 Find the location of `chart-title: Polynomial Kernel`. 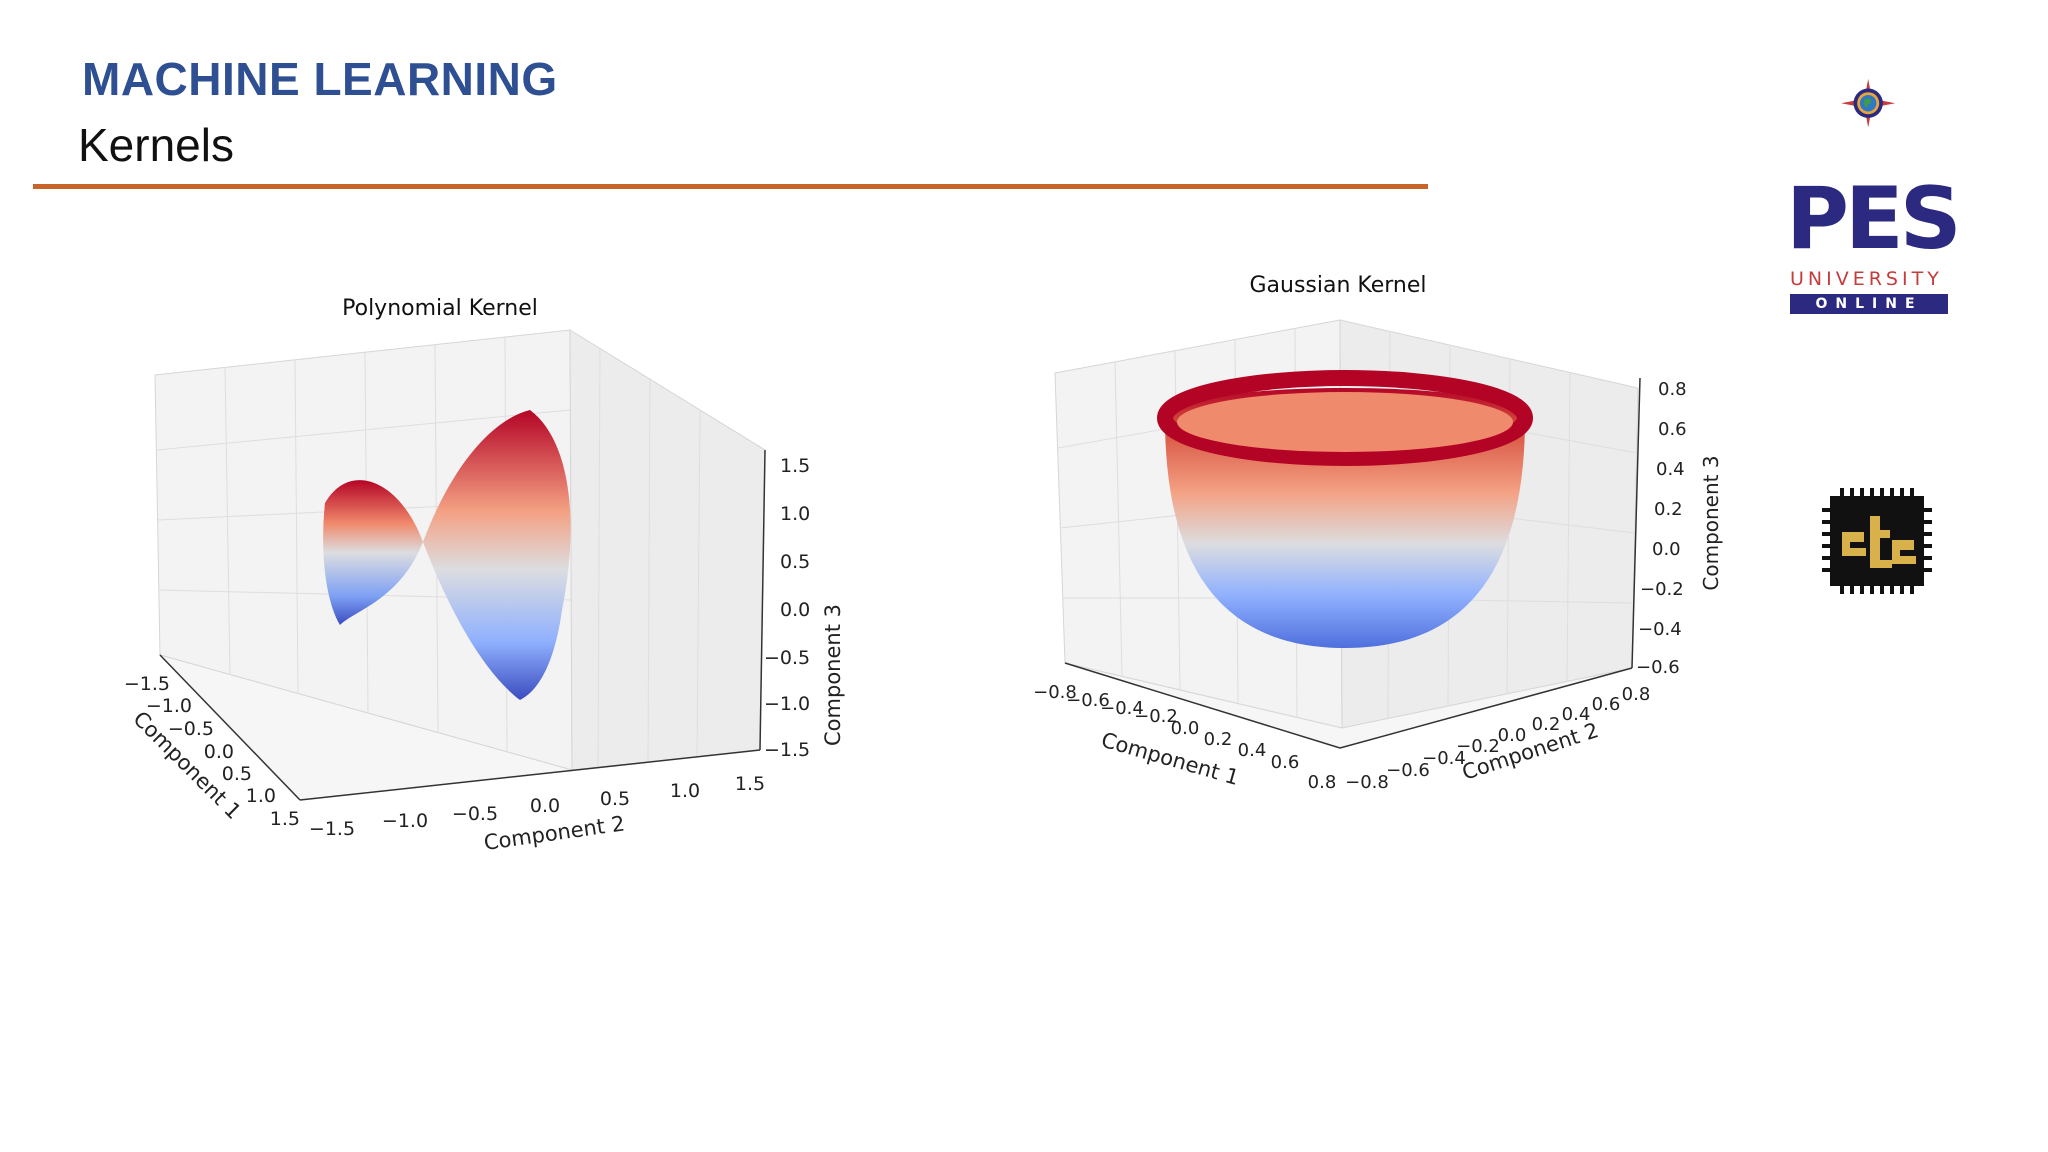

chart-title: Polynomial Kernel is located at coordinates (440, 308).